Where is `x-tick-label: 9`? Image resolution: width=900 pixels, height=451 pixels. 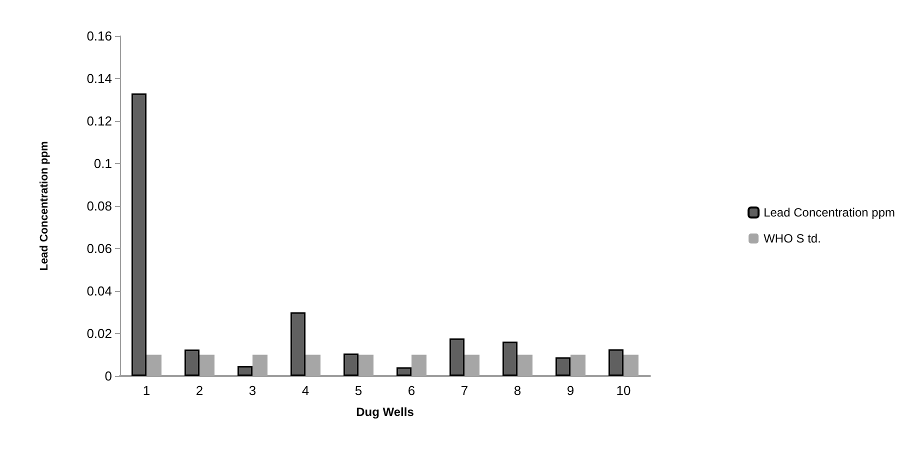
x-tick-label: 9 is located at coordinates (570, 390).